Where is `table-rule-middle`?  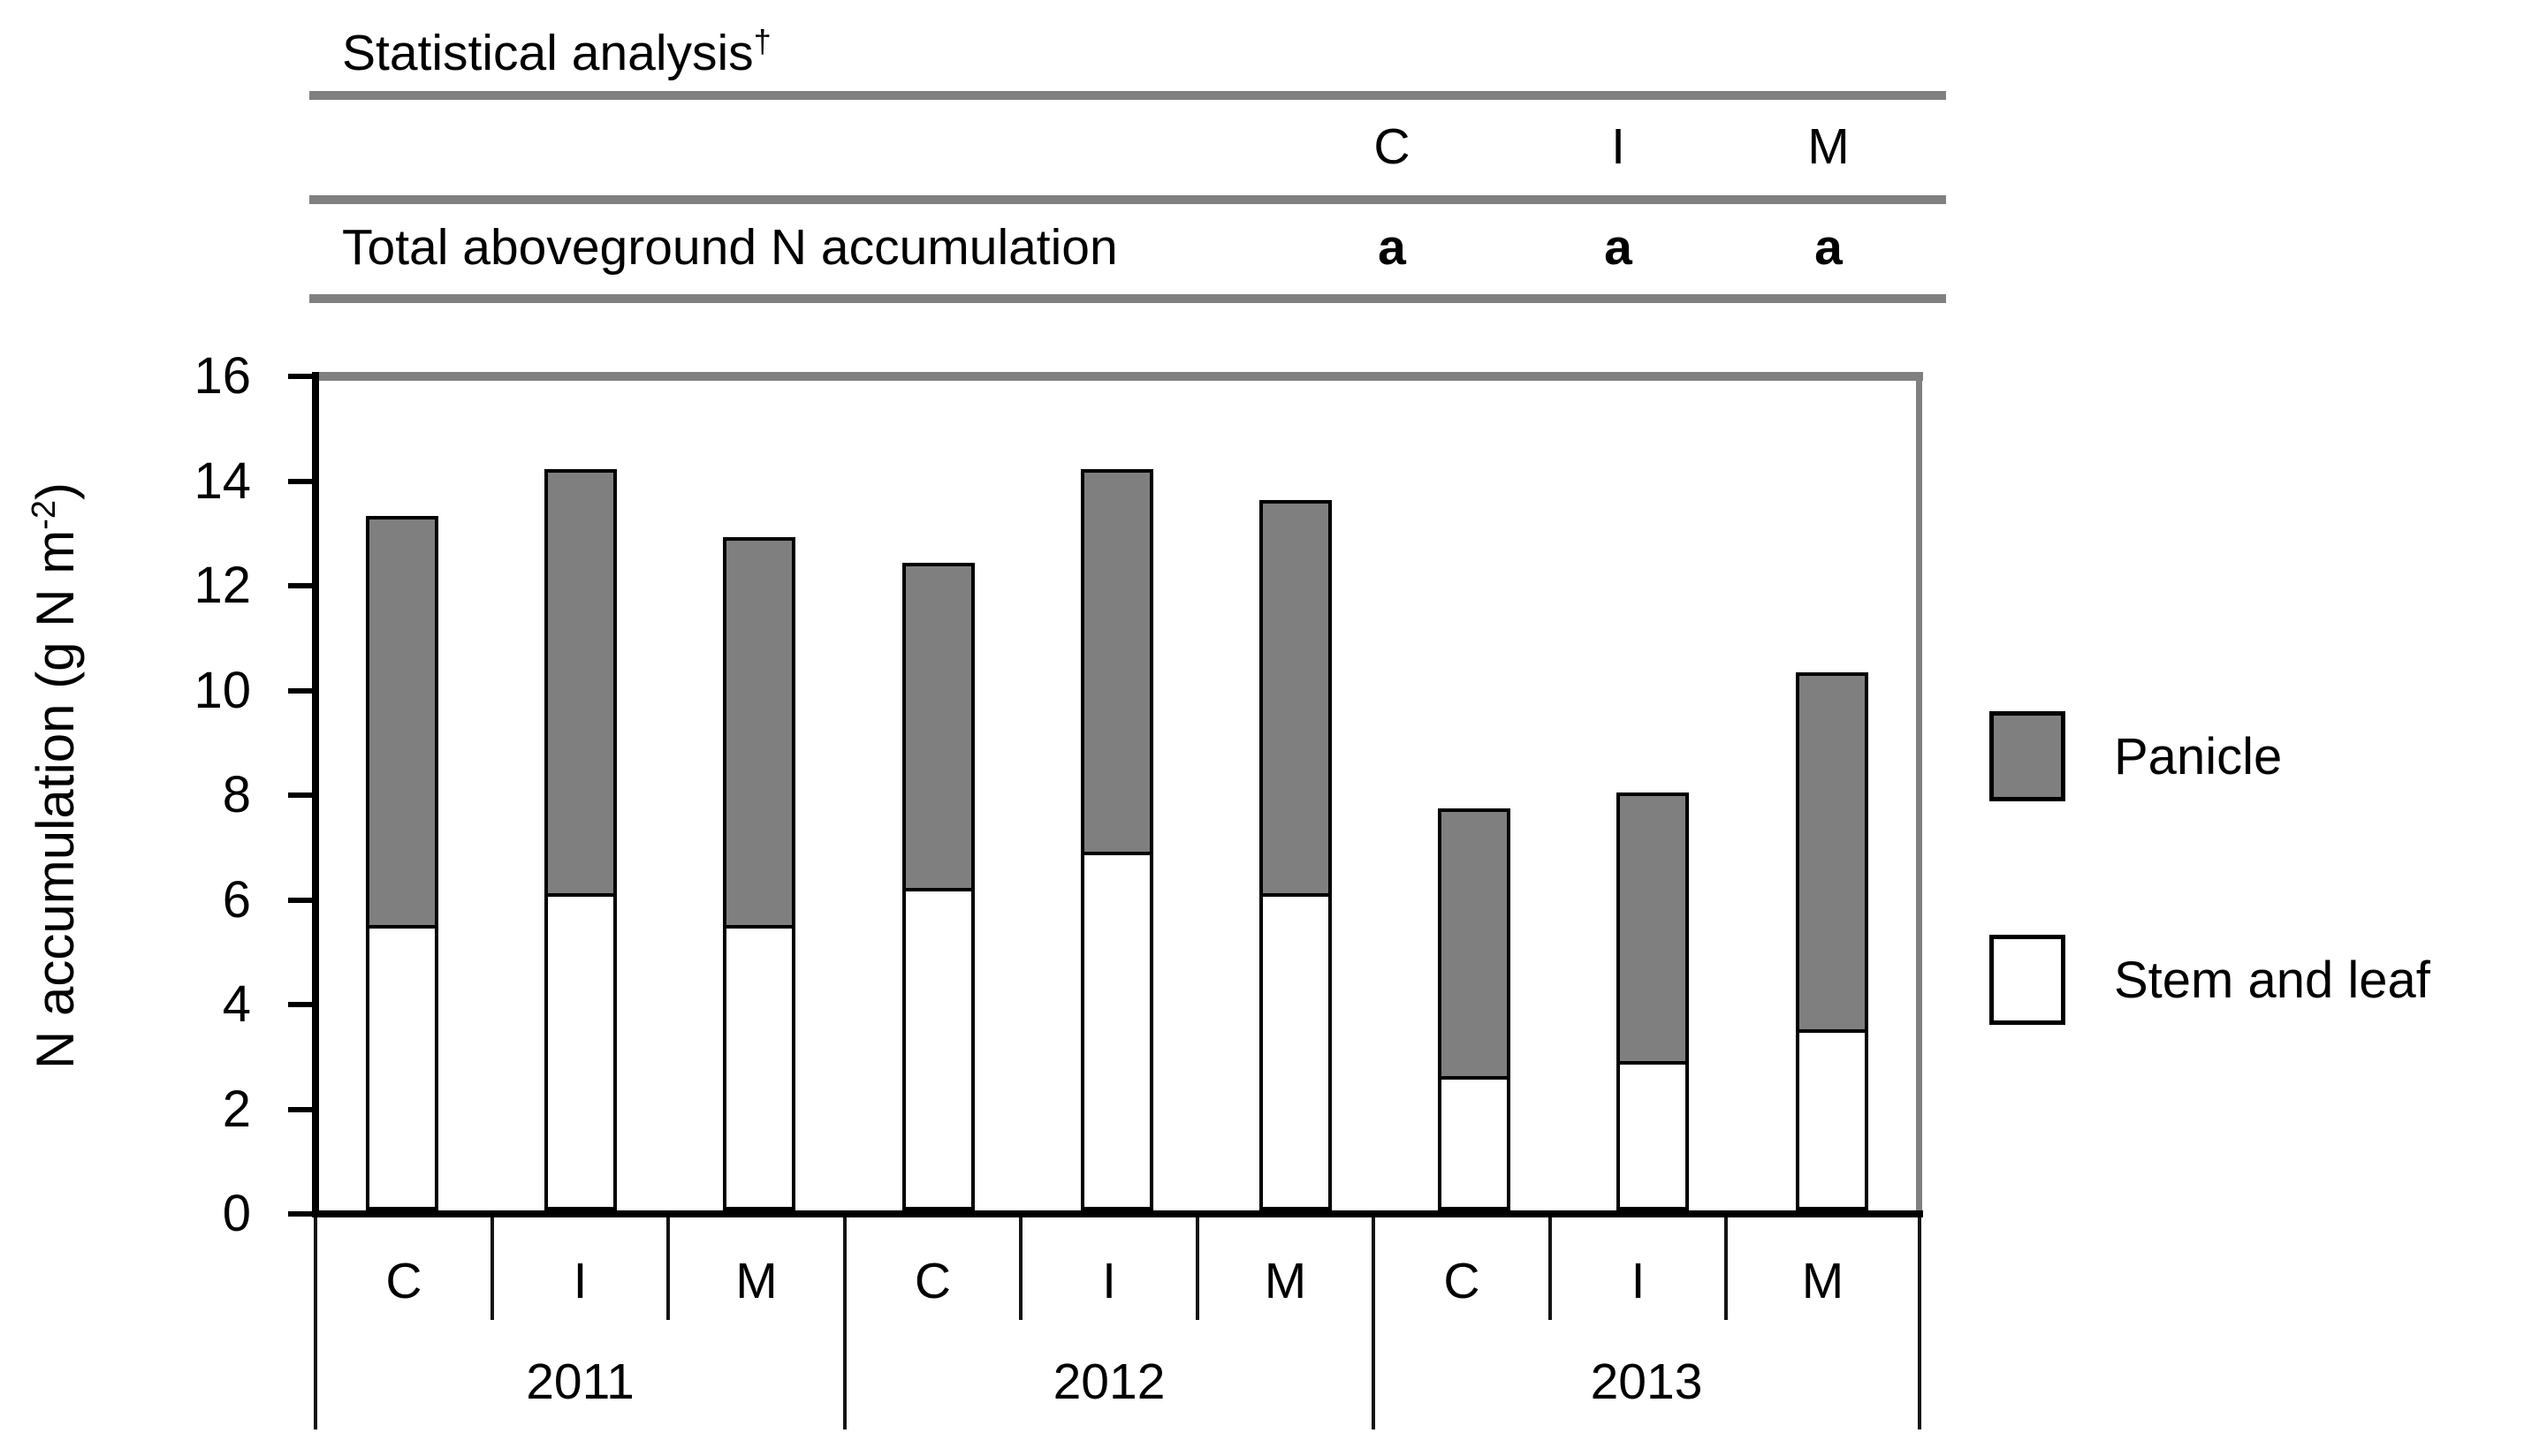 table-rule-middle is located at coordinates (1127, 199).